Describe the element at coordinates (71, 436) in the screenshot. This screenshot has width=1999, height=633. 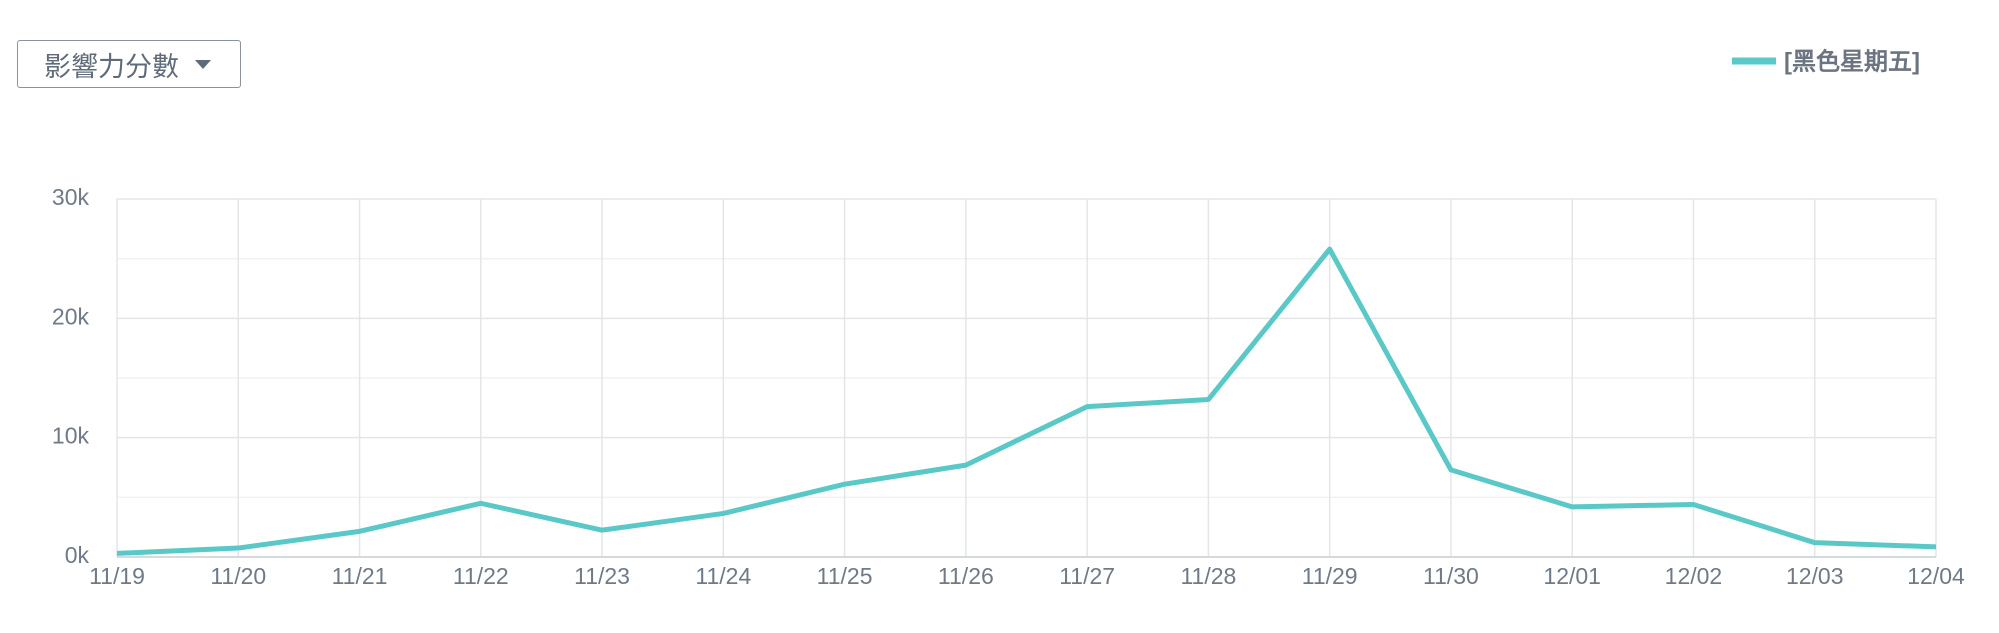
I see `y-tick-label: 10k` at that location.